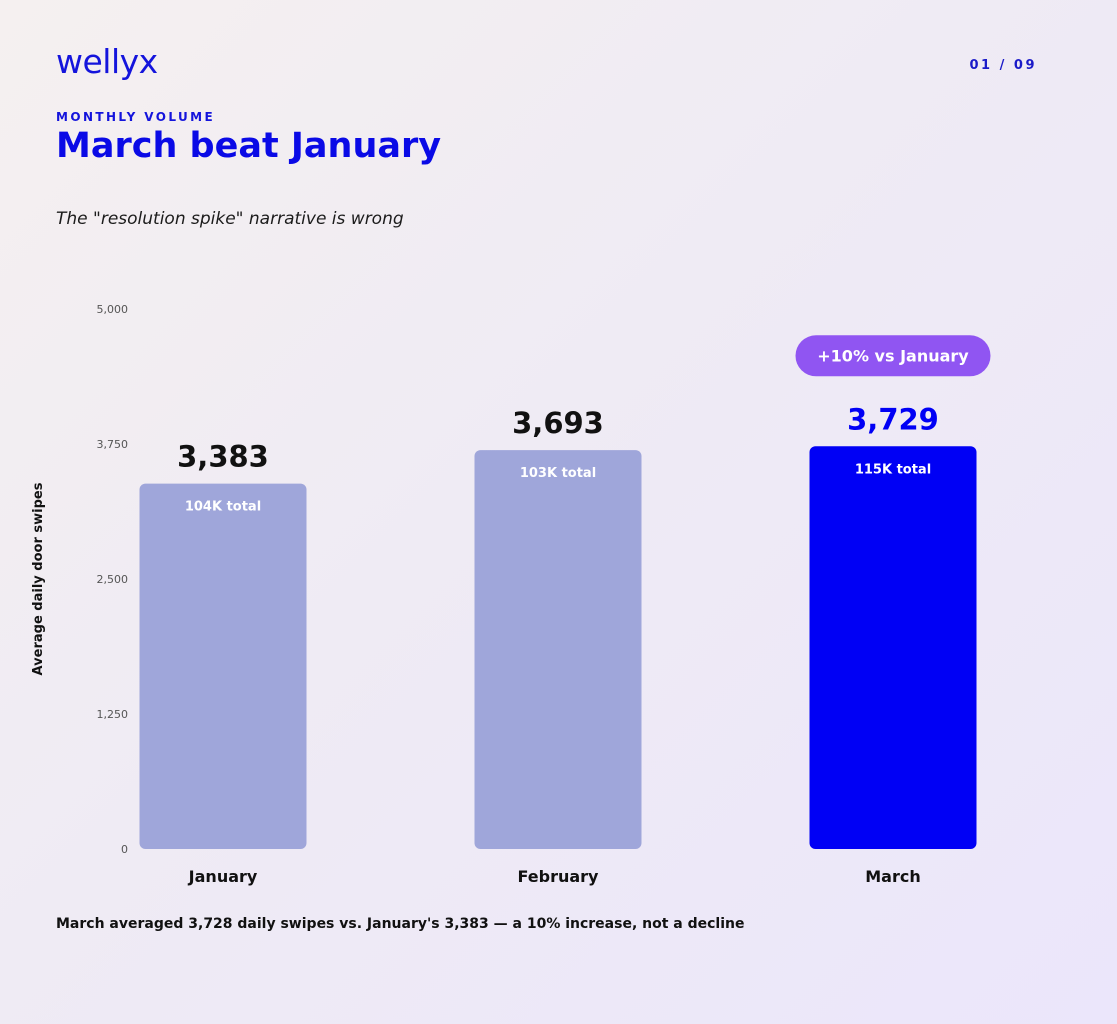 The width and height of the screenshot is (1117, 1024). Describe the element at coordinates (38, 578) in the screenshot. I see `y-axis-label: Average daily door swipes` at that location.